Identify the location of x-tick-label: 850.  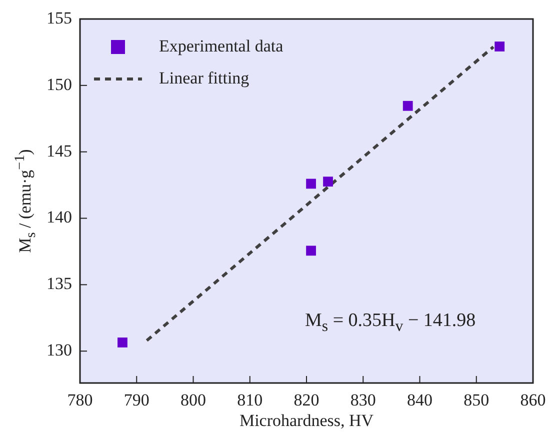
(477, 400).